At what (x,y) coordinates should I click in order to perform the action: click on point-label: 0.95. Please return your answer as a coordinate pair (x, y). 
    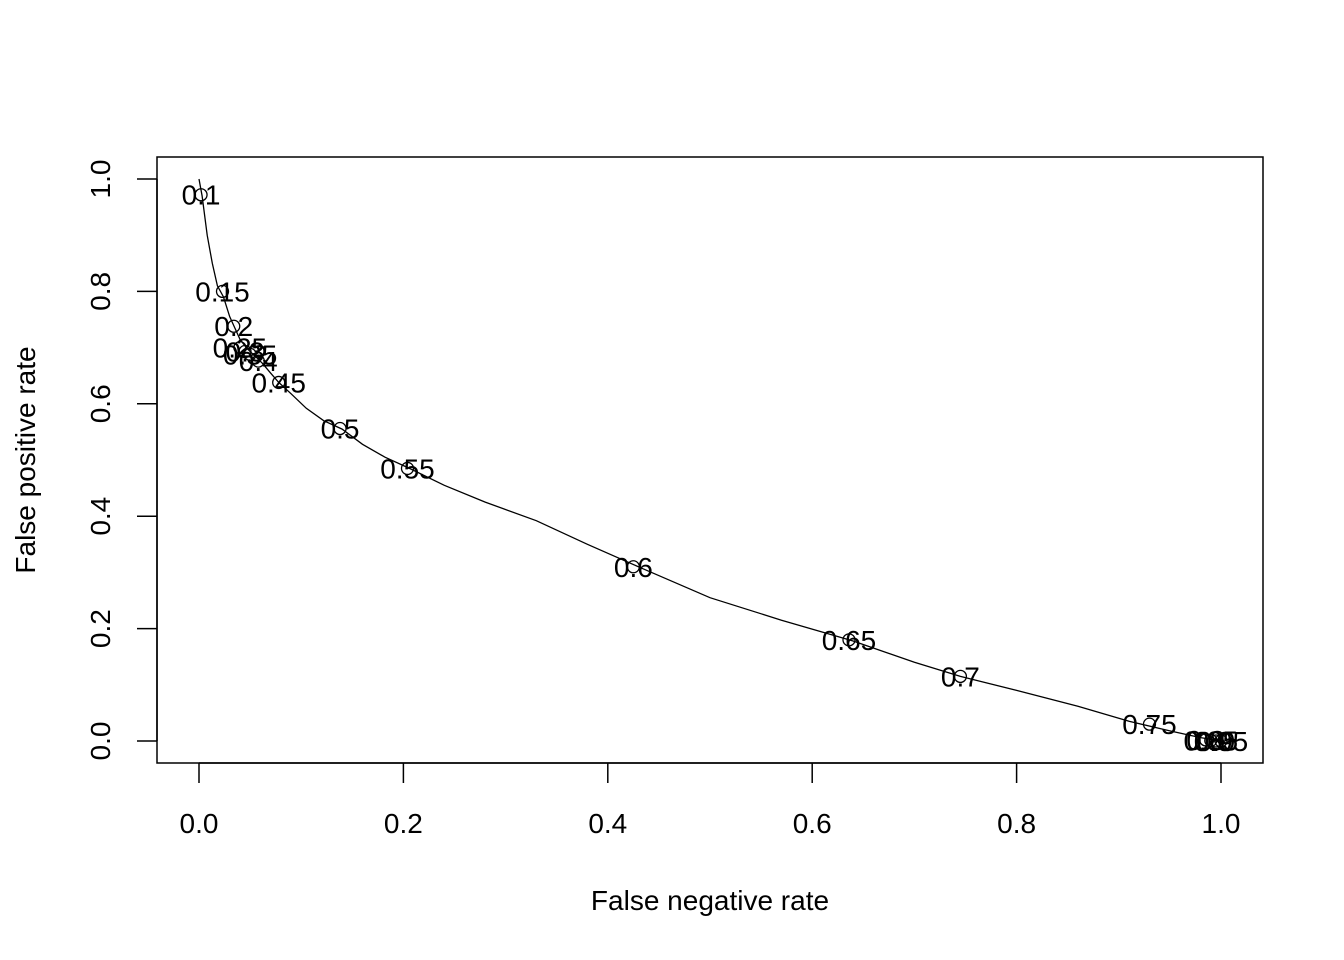
    Looking at the image, I should click on (1221, 741).